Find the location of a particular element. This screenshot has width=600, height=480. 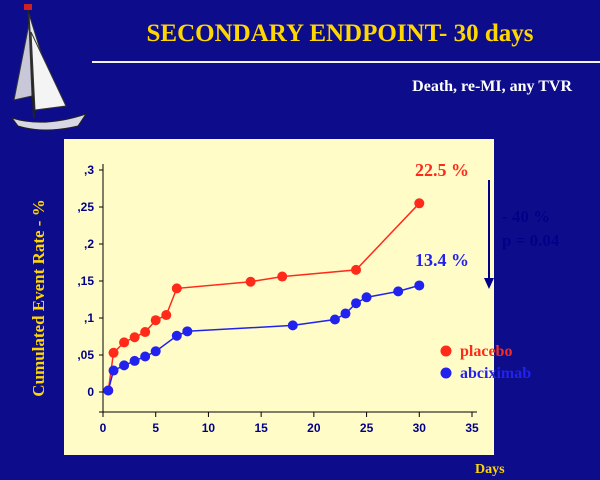

x-tick-label: 30 is located at coordinates (420, 428).